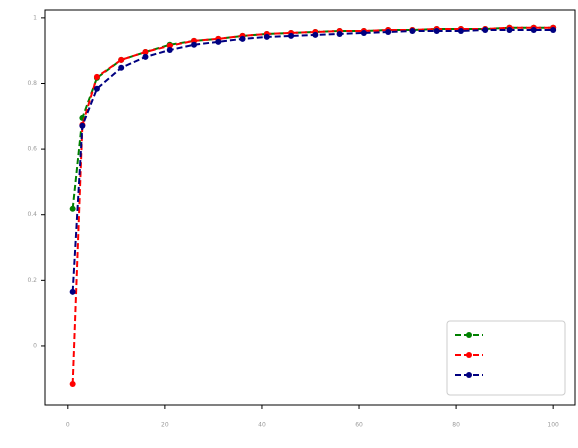 This screenshot has height=448, width=578. Describe the element at coordinates (262, 425) in the screenshot. I see `x-tick-label: 40` at that location.